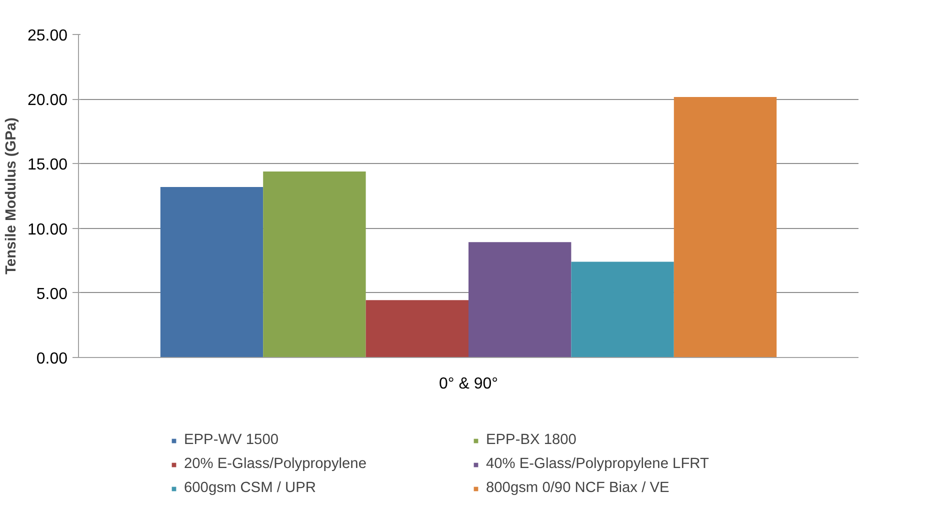 Image resolution: width=930 pixels, height=531 pixels. What do you see at coordinates (47, 101) in the screenshot?
I see `y-tick-label: 20.00` at bounding box center [47, 101].